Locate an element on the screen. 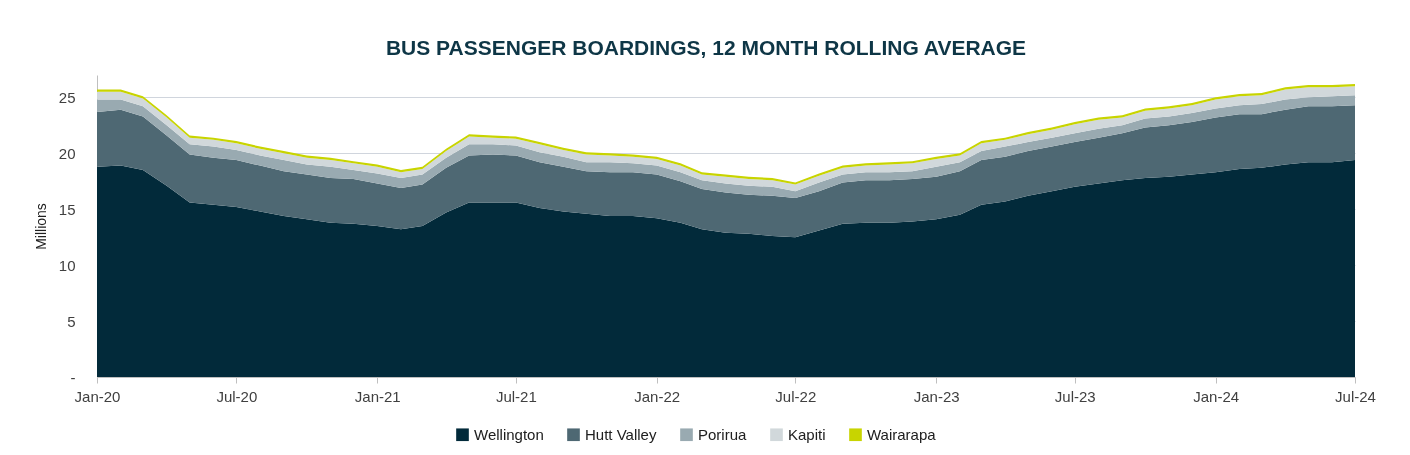  legend-label: Hutt Valley is located at coordinates (621, 434).